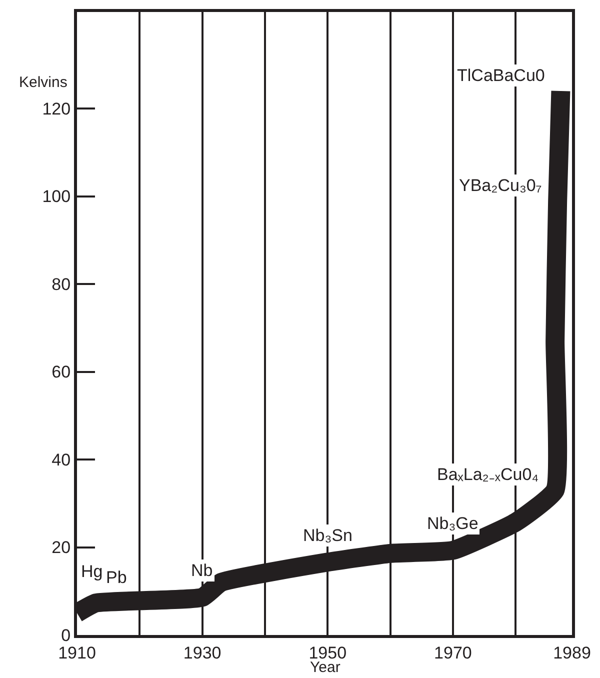  Describe the element at coordinates (202, 652) in the screenshot. I see `x-tick-label: 1930` at that location.